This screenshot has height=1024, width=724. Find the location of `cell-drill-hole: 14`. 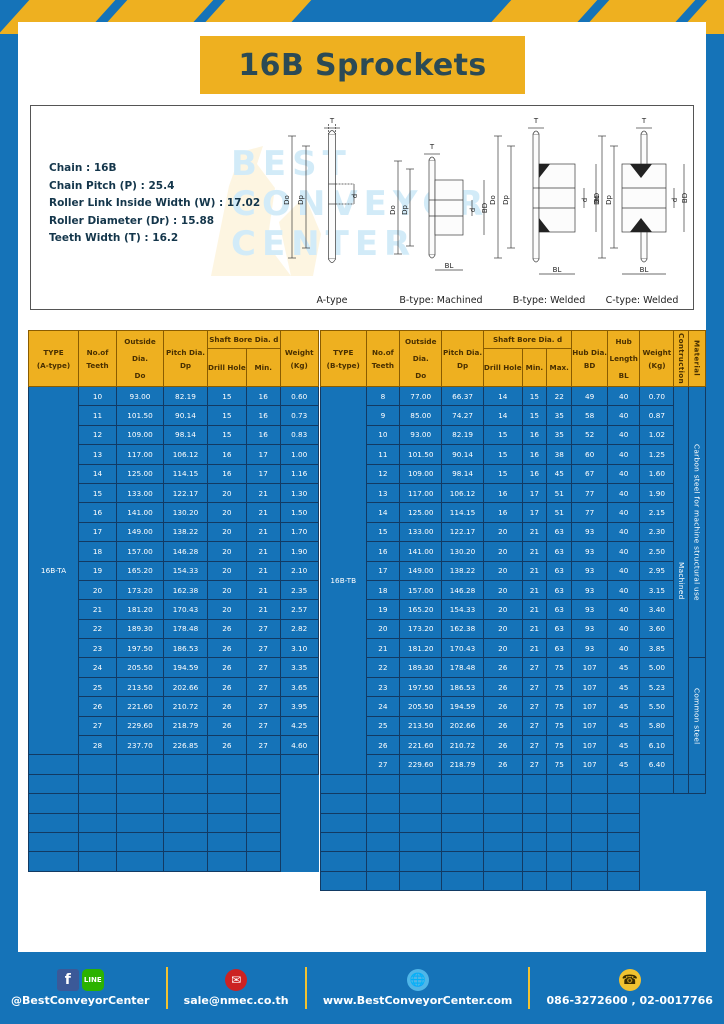

cell-drill-hole: 14 is located at coordinates (502, 415).